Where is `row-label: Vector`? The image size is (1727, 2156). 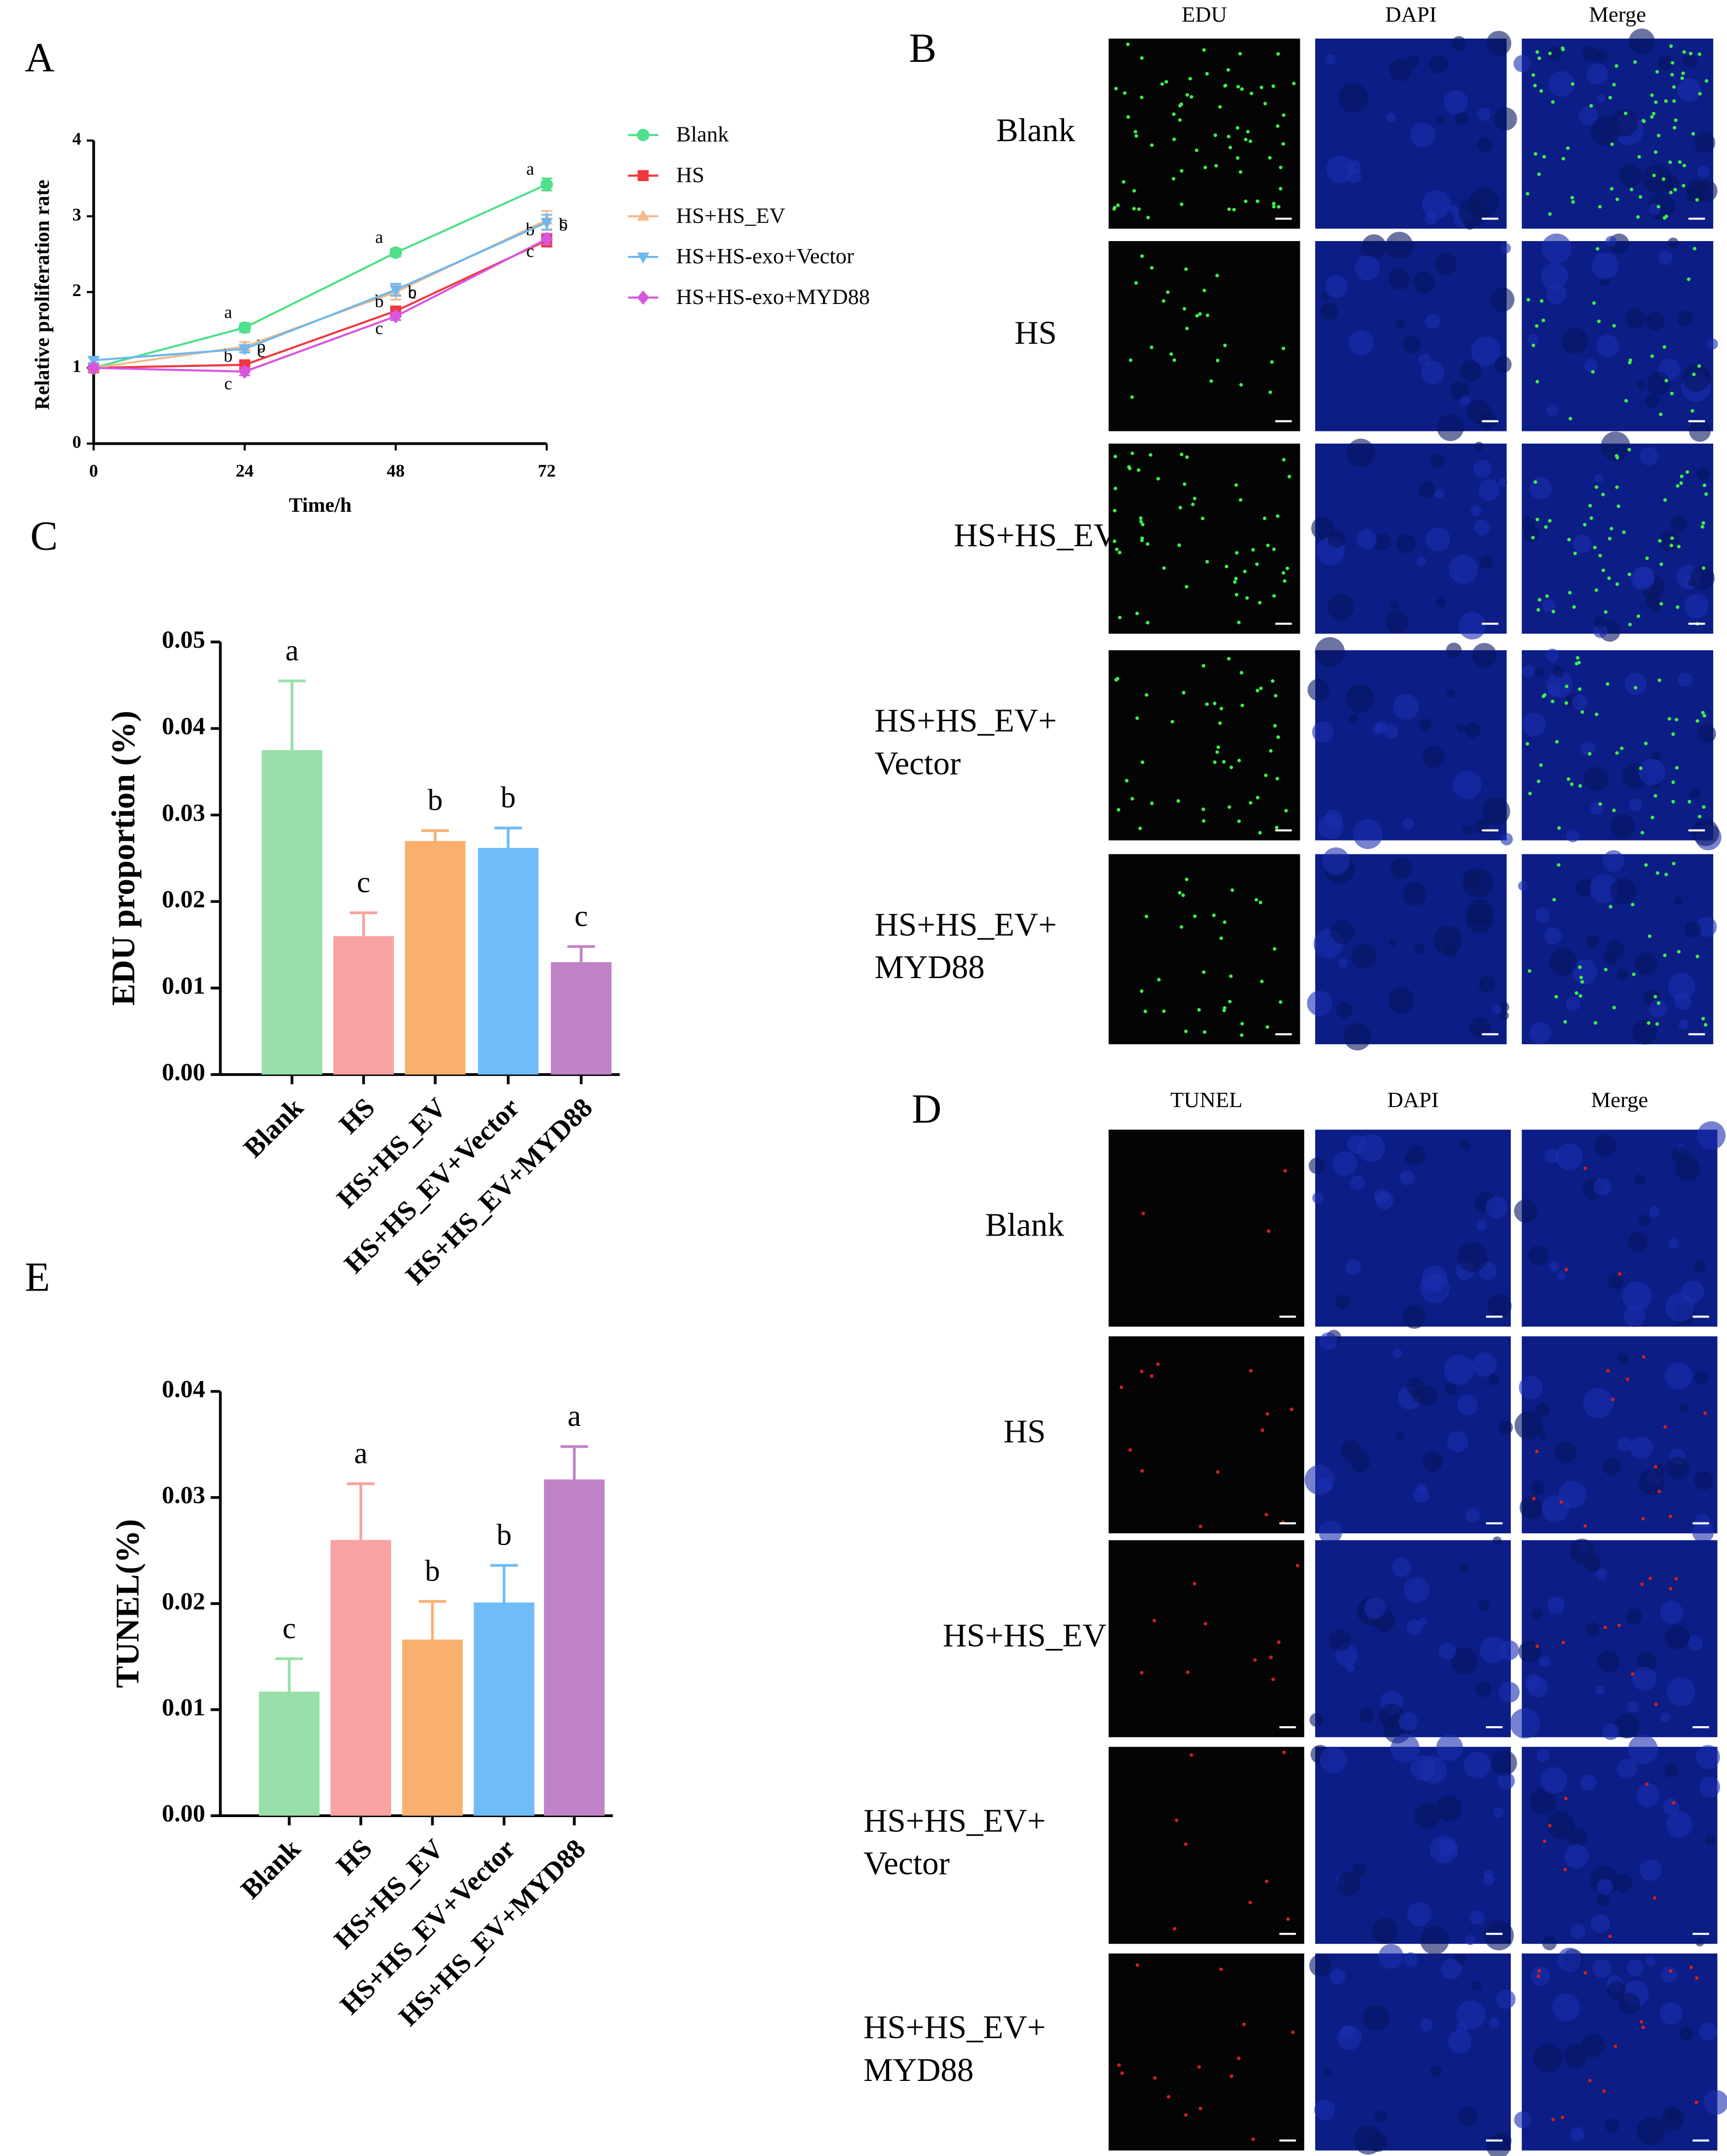 row-label: Vector is located at coordinates (907, 1863).